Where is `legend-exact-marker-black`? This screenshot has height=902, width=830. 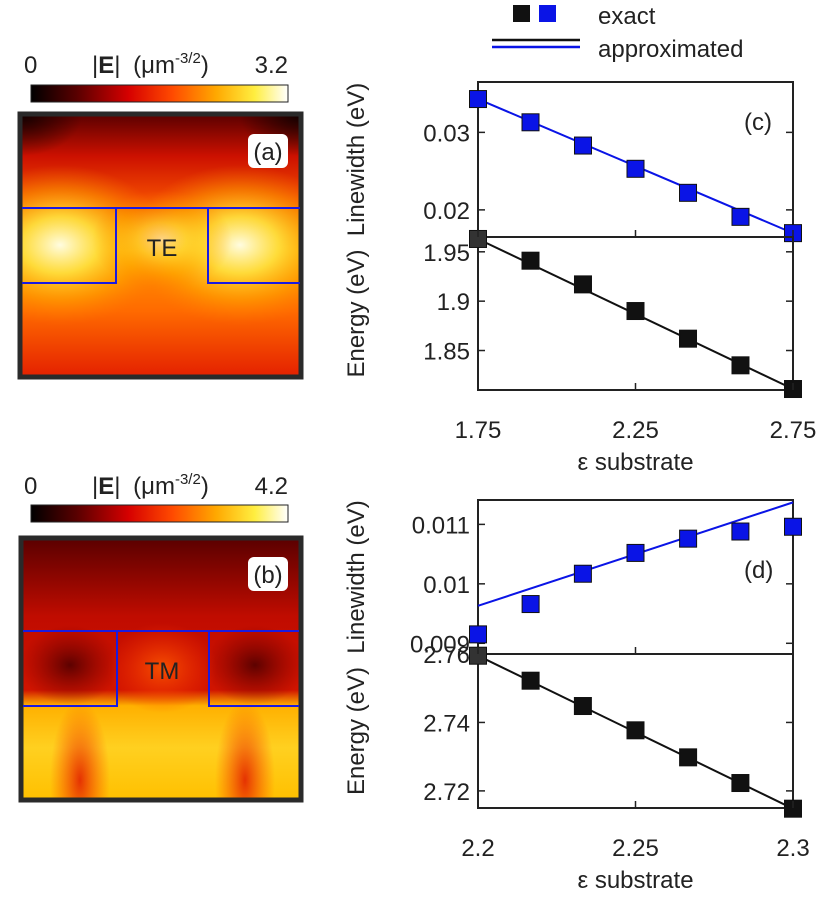 legend-exact-marker-black is located at coordinates (521, 13).